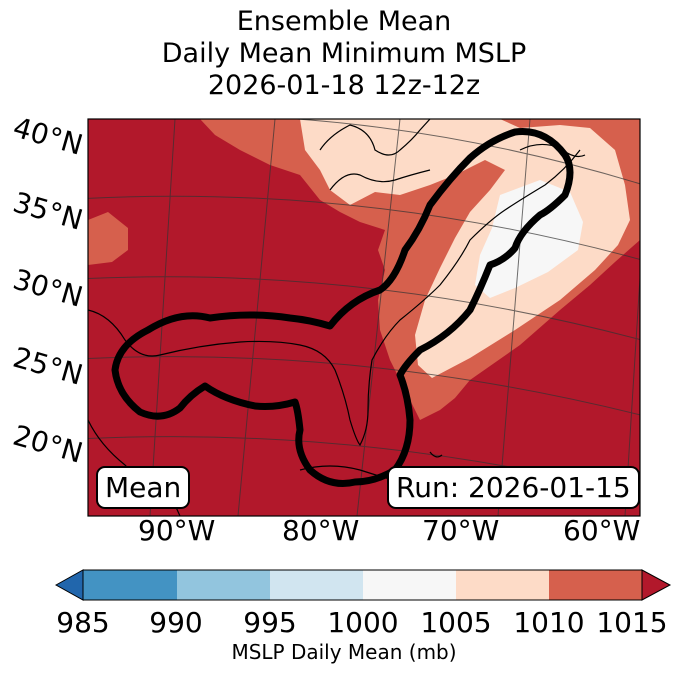  I want to click on colorbar-tick-1005: 1005, so click(456, 622).